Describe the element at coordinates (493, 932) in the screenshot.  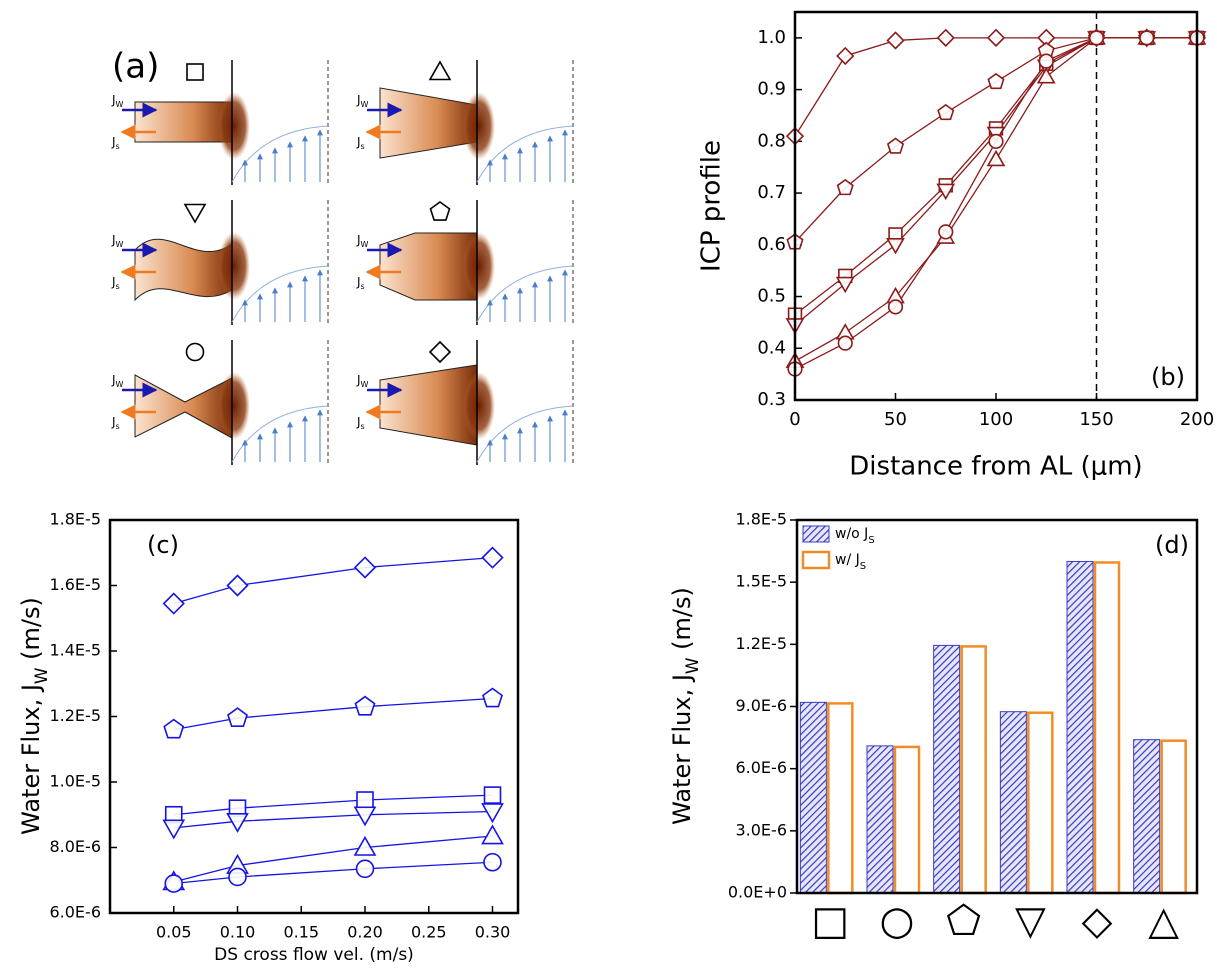
I see `x-tick-label: 0.30` at that location.